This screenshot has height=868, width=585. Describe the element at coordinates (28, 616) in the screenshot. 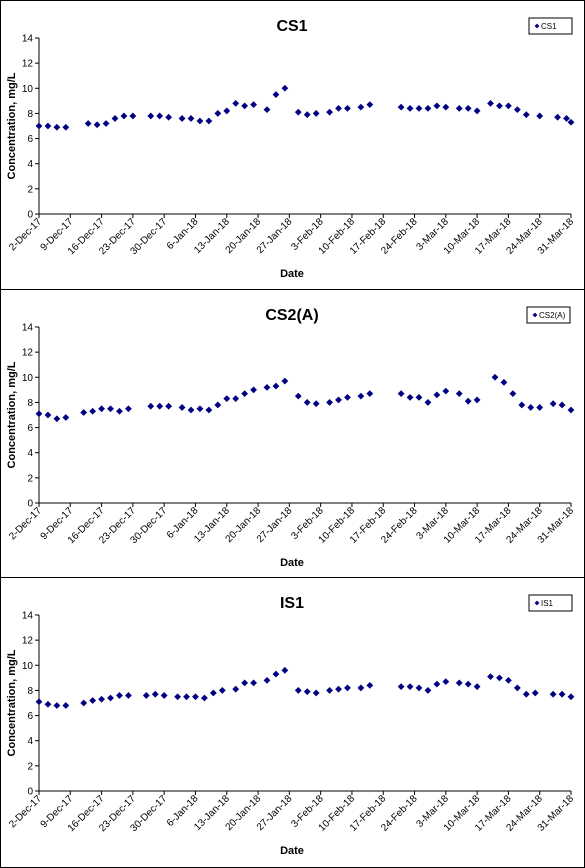

I see `chart-is1-y-tick-label: 14` at that location.